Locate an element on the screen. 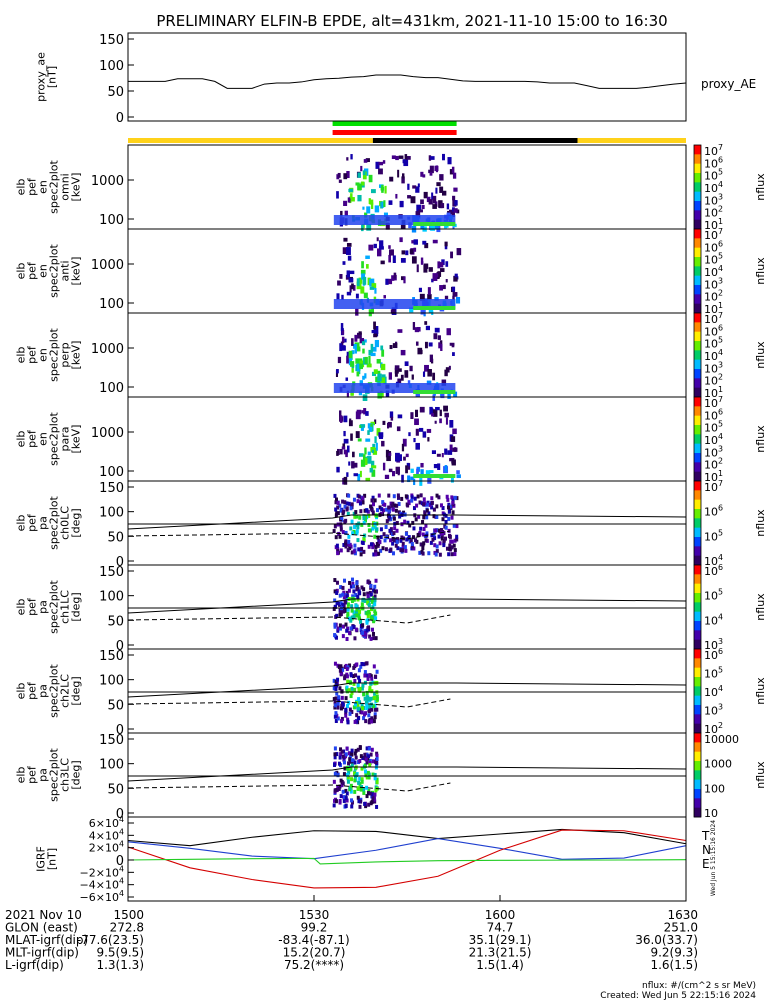 This screenshot has width=775, height=1000. colorbar-tick-label: 10⁶ is located at coordinates (713, 330).